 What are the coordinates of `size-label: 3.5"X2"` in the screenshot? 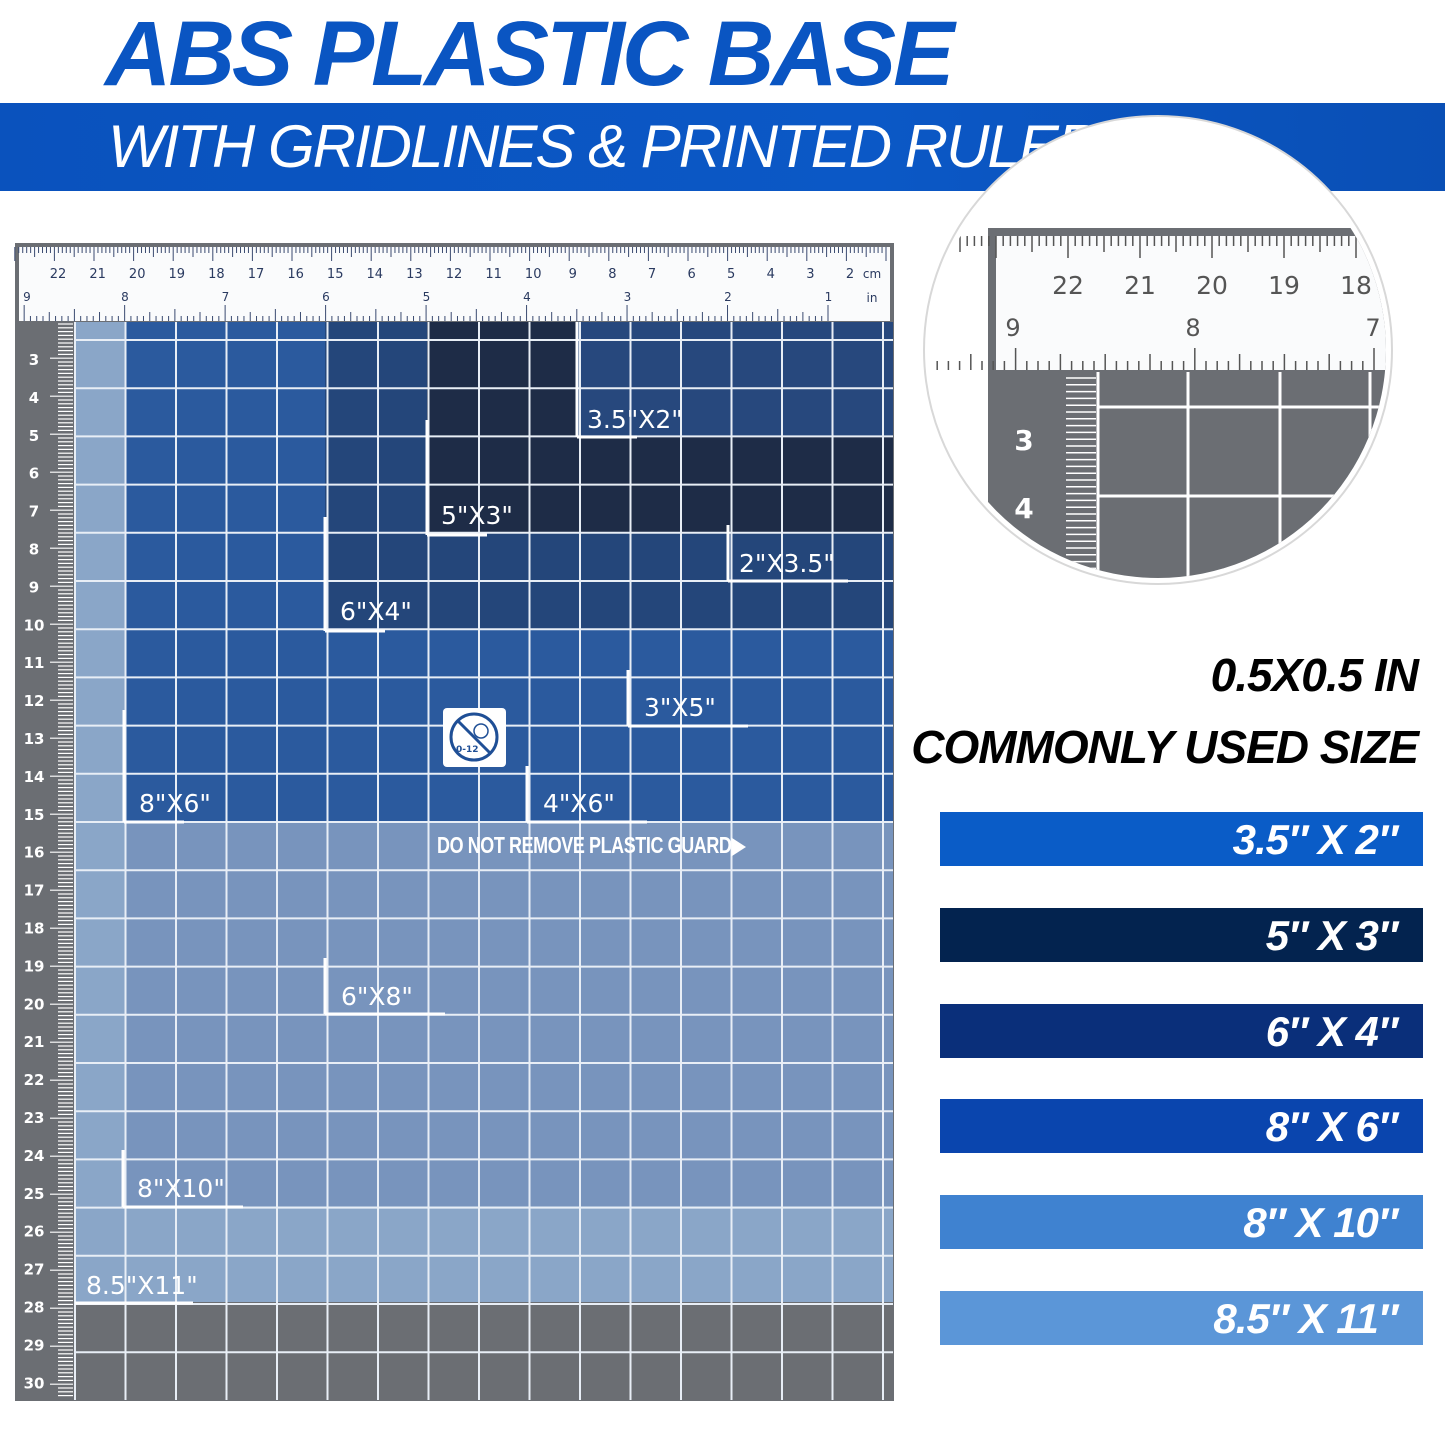 It's located at (635, 419).